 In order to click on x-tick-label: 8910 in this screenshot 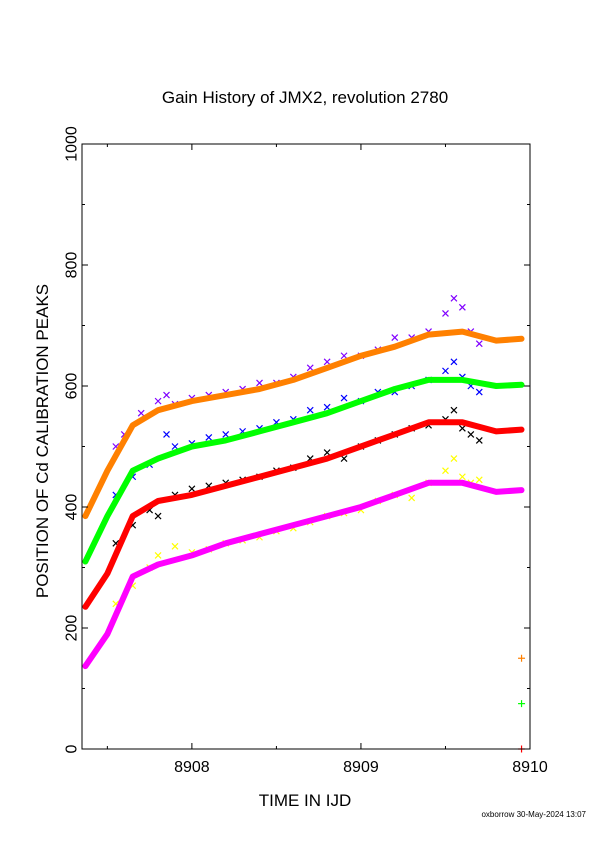, I will do `click(530, 767)`.